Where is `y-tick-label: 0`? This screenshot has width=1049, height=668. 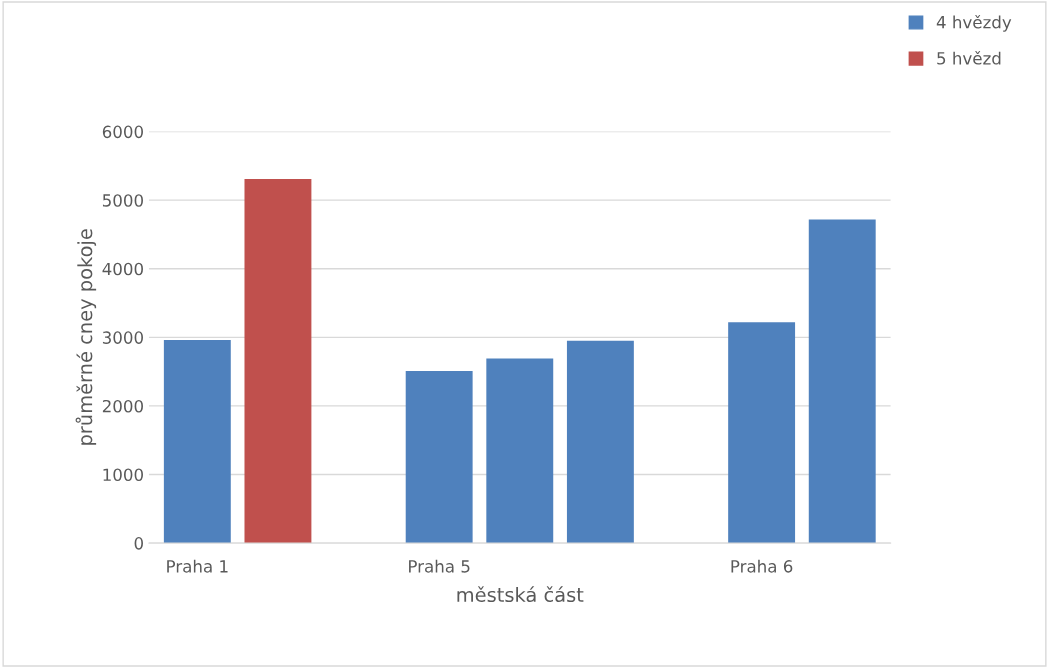 y-tick-label: 0 is located at coordinates (138, 543).